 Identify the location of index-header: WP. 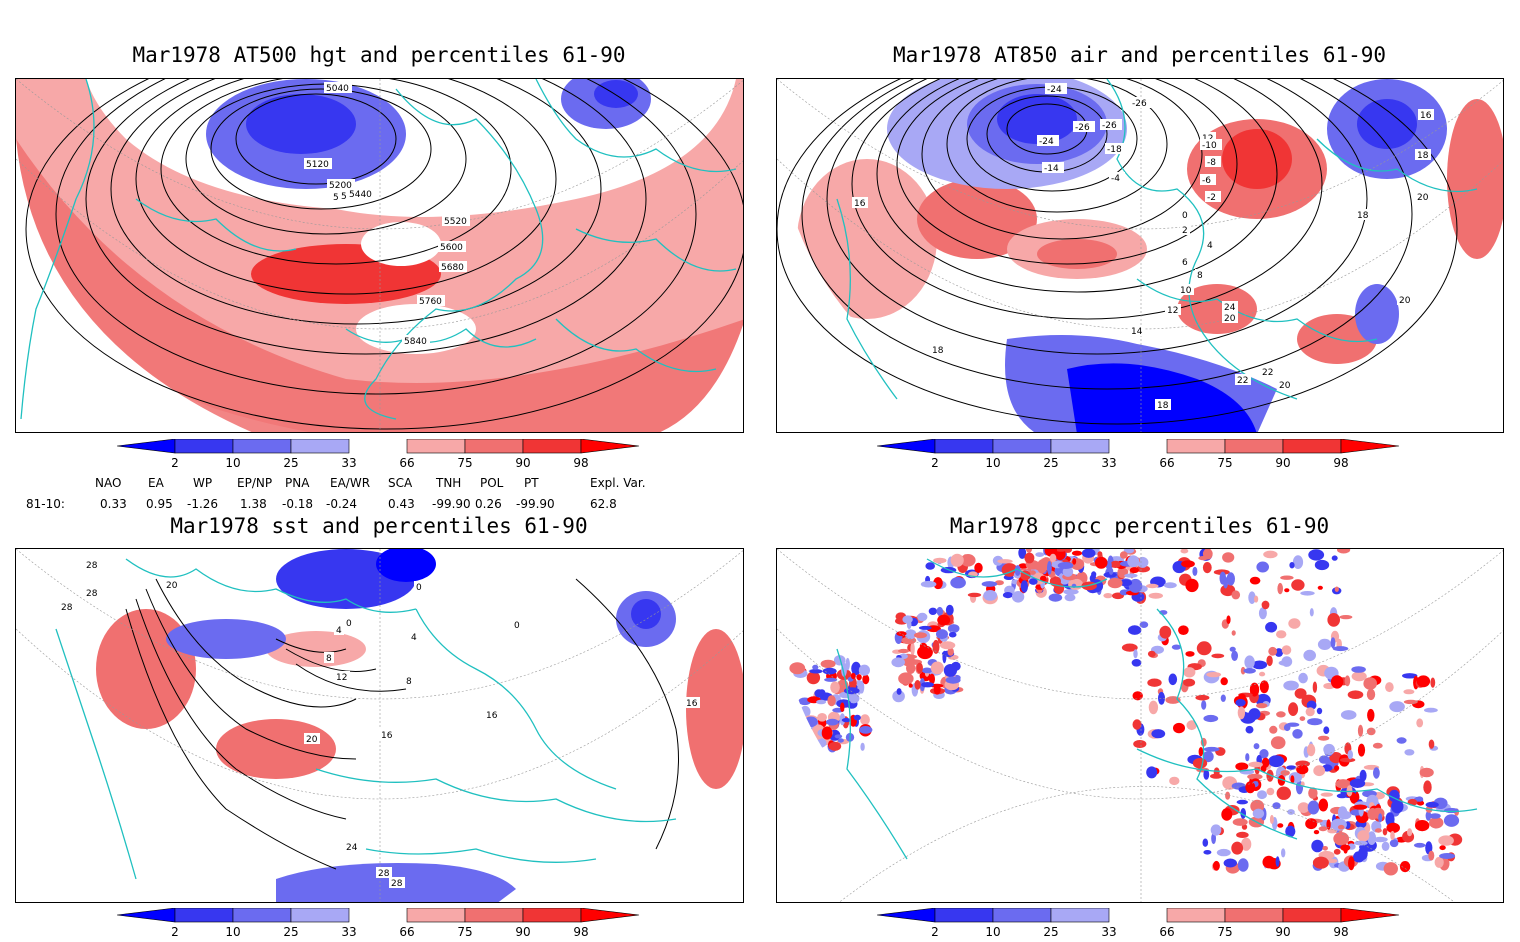
(203, 483).